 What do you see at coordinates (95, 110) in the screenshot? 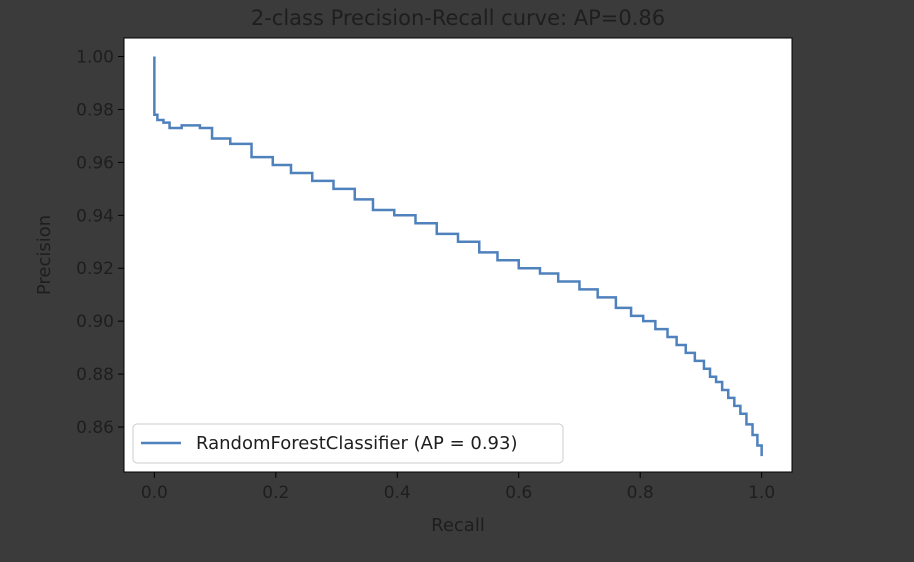
I see `y-tick-label: 0.98` at bounding box center [95, 110].